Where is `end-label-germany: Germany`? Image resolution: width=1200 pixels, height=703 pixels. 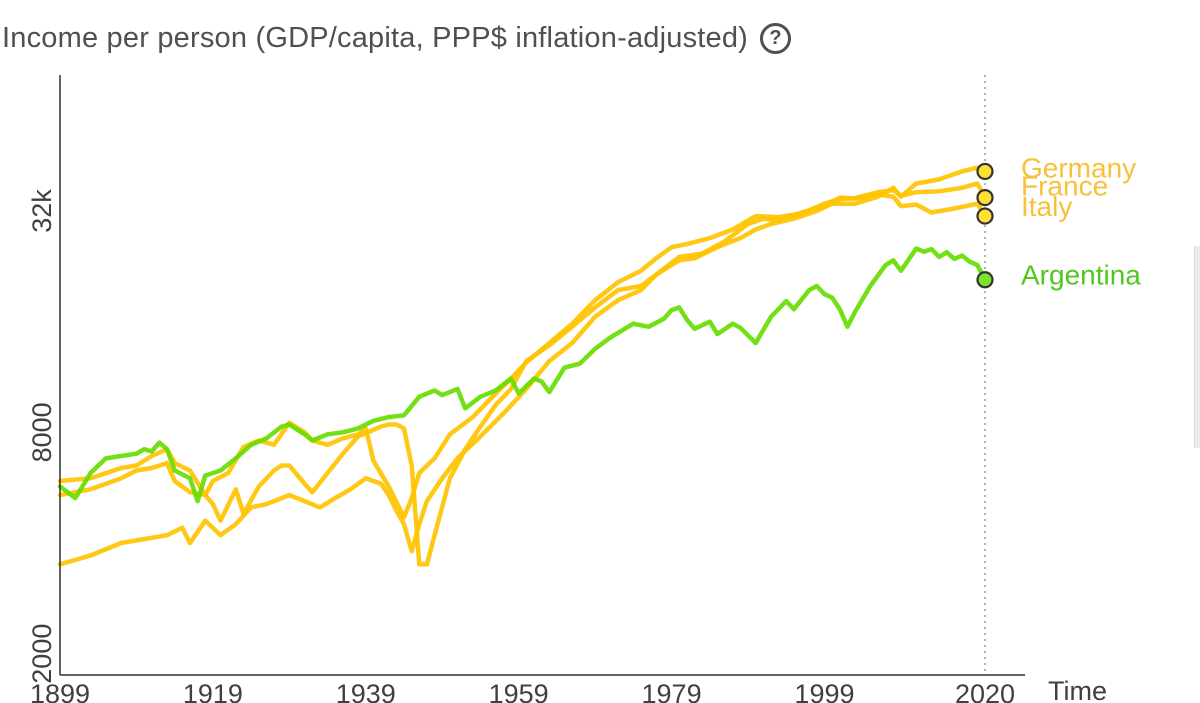 end-label-germany: Germany is located at coordinates (1078, 168).